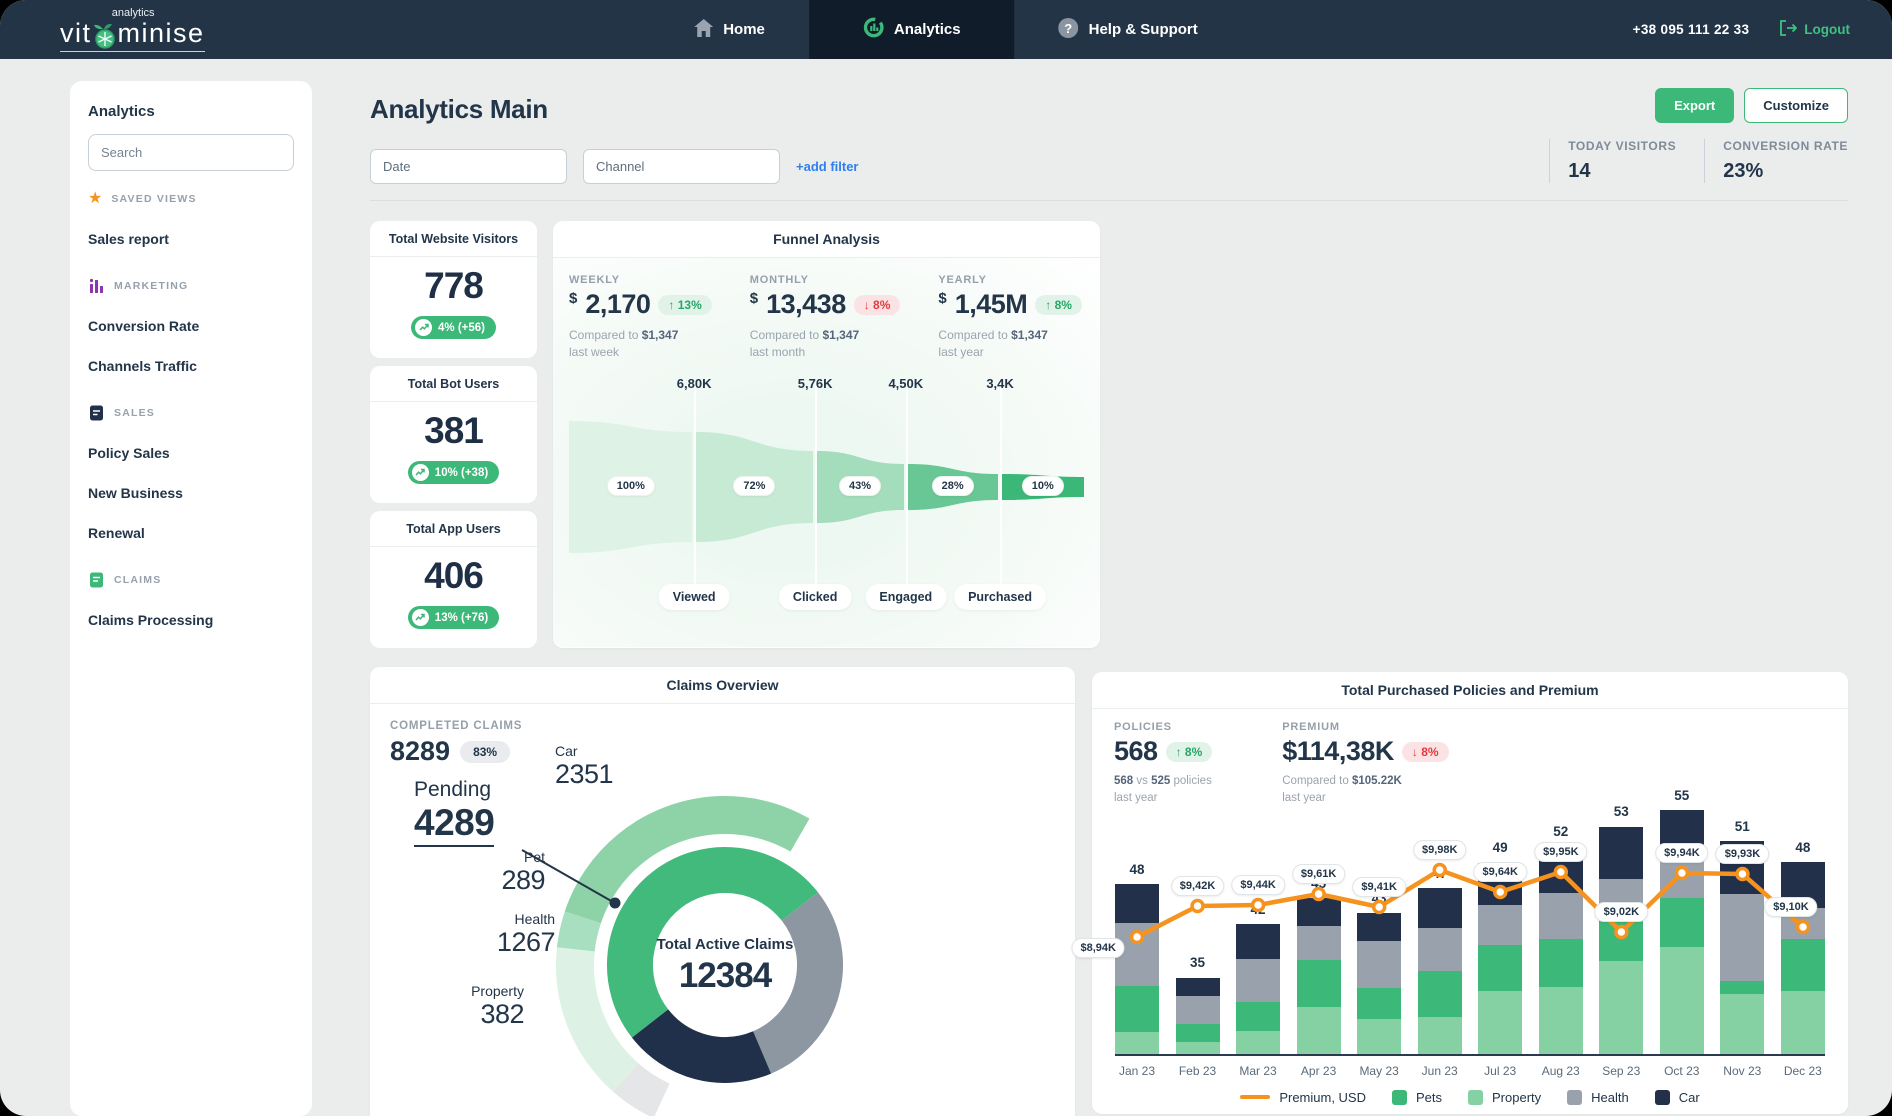 The image size is (1892, 1116). Describe the element at coordinates (453, 434) in the screenshot. I see `stat-card-total-bot-users: Total Bot Users 381 10% (+38)` at that location.